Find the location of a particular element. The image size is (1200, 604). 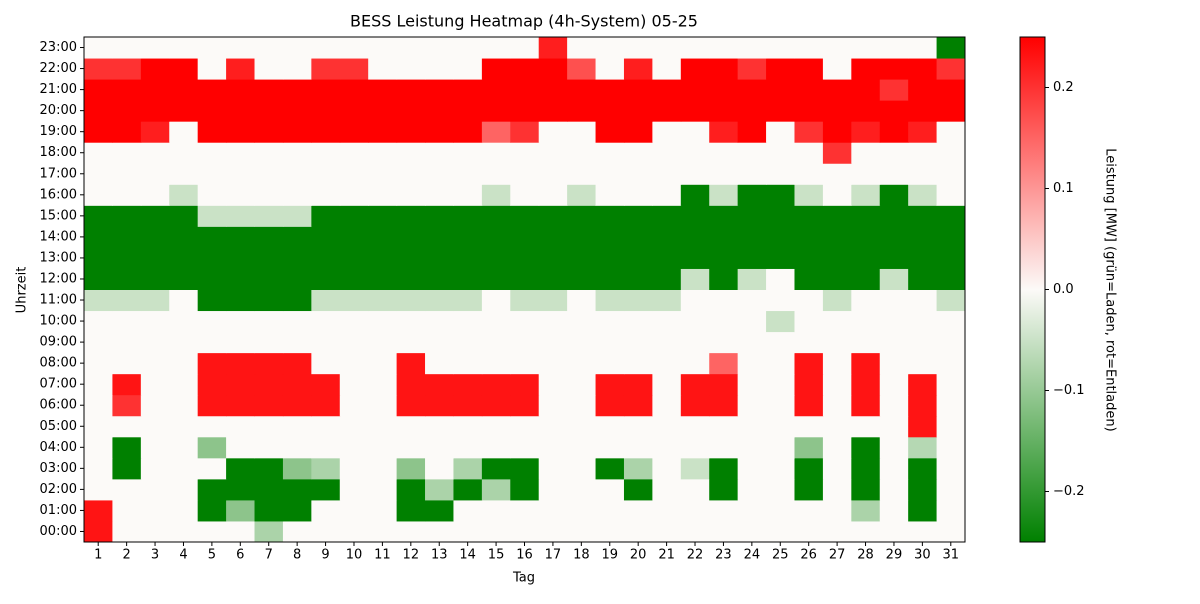

x-tick-label: 7 is located at coordinates (269, 555).